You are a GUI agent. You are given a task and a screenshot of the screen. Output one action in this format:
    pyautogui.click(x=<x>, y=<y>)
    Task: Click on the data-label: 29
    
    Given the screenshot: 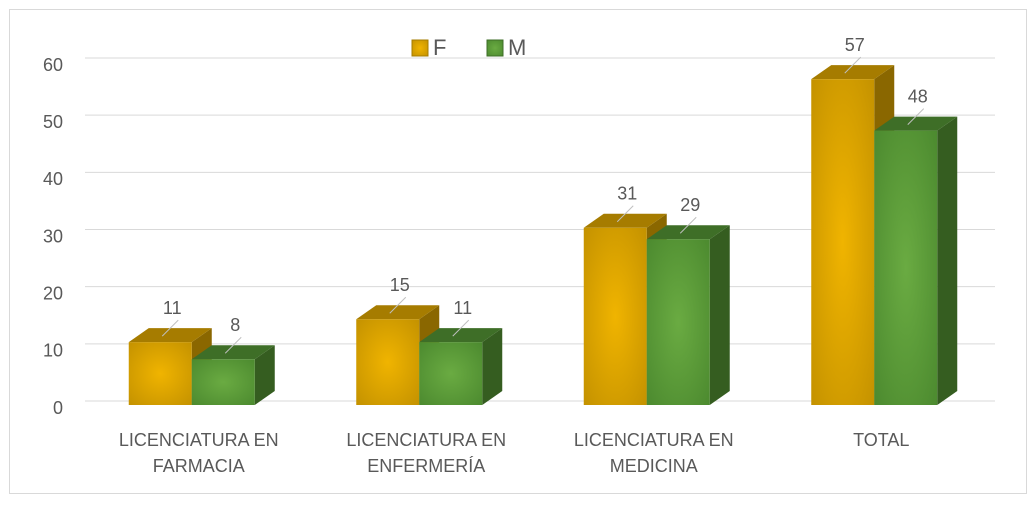 What is the action you would take?
    pyautogui.click(x=690, y=205)
    